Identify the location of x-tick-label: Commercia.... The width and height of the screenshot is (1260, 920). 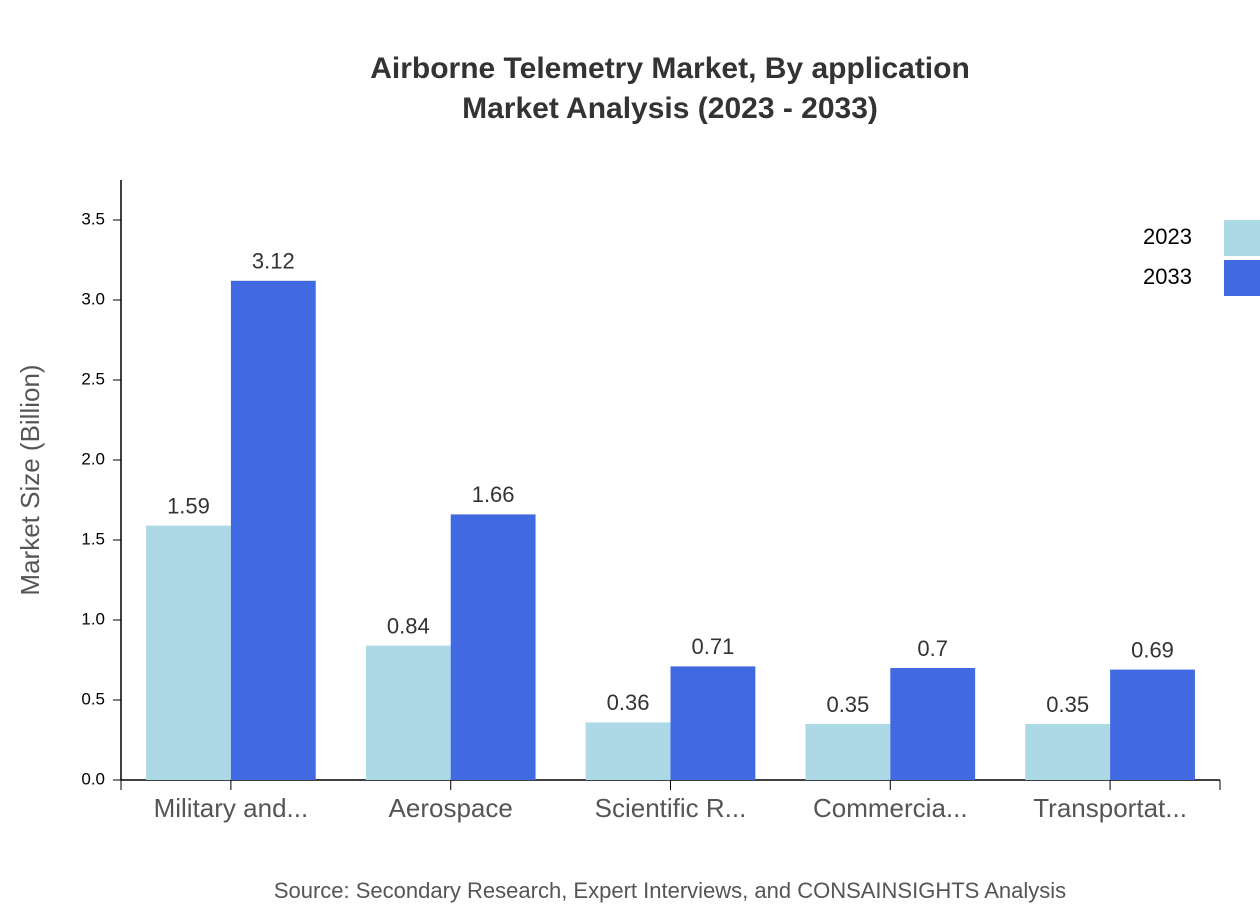
(890, 808).